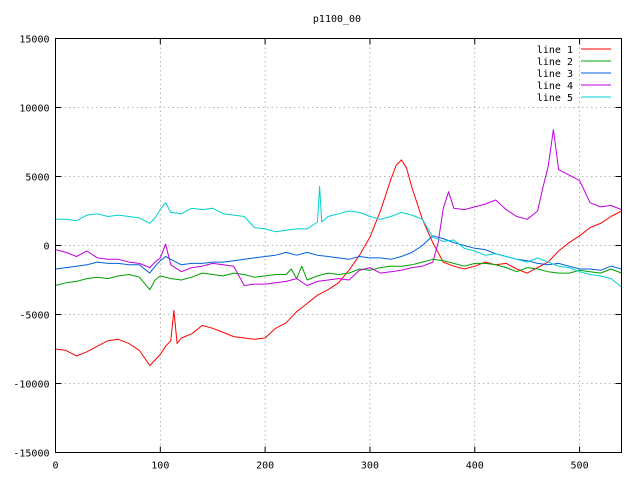 The width and height of the screenshot is (640, 480). What do you see at coordinates (555, 86) in the screenshot?
I see `legend-label-4: line 4` at bounding box center [555, 86].